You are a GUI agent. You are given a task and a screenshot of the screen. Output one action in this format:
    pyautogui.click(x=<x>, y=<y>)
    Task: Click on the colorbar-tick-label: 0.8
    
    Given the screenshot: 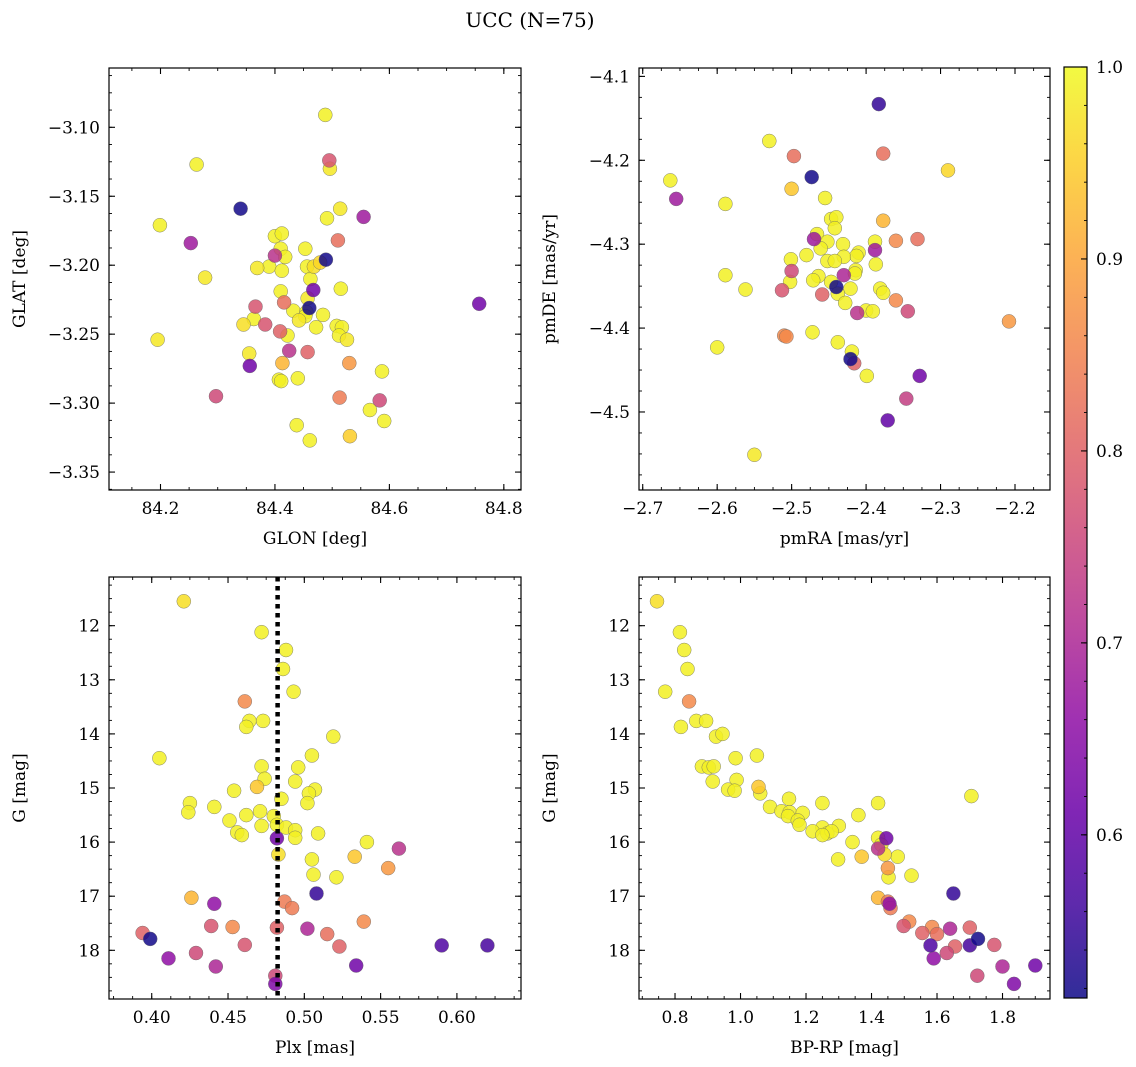 What is the action you would take?
    pyautogui.click(x=1109, y=452)
    